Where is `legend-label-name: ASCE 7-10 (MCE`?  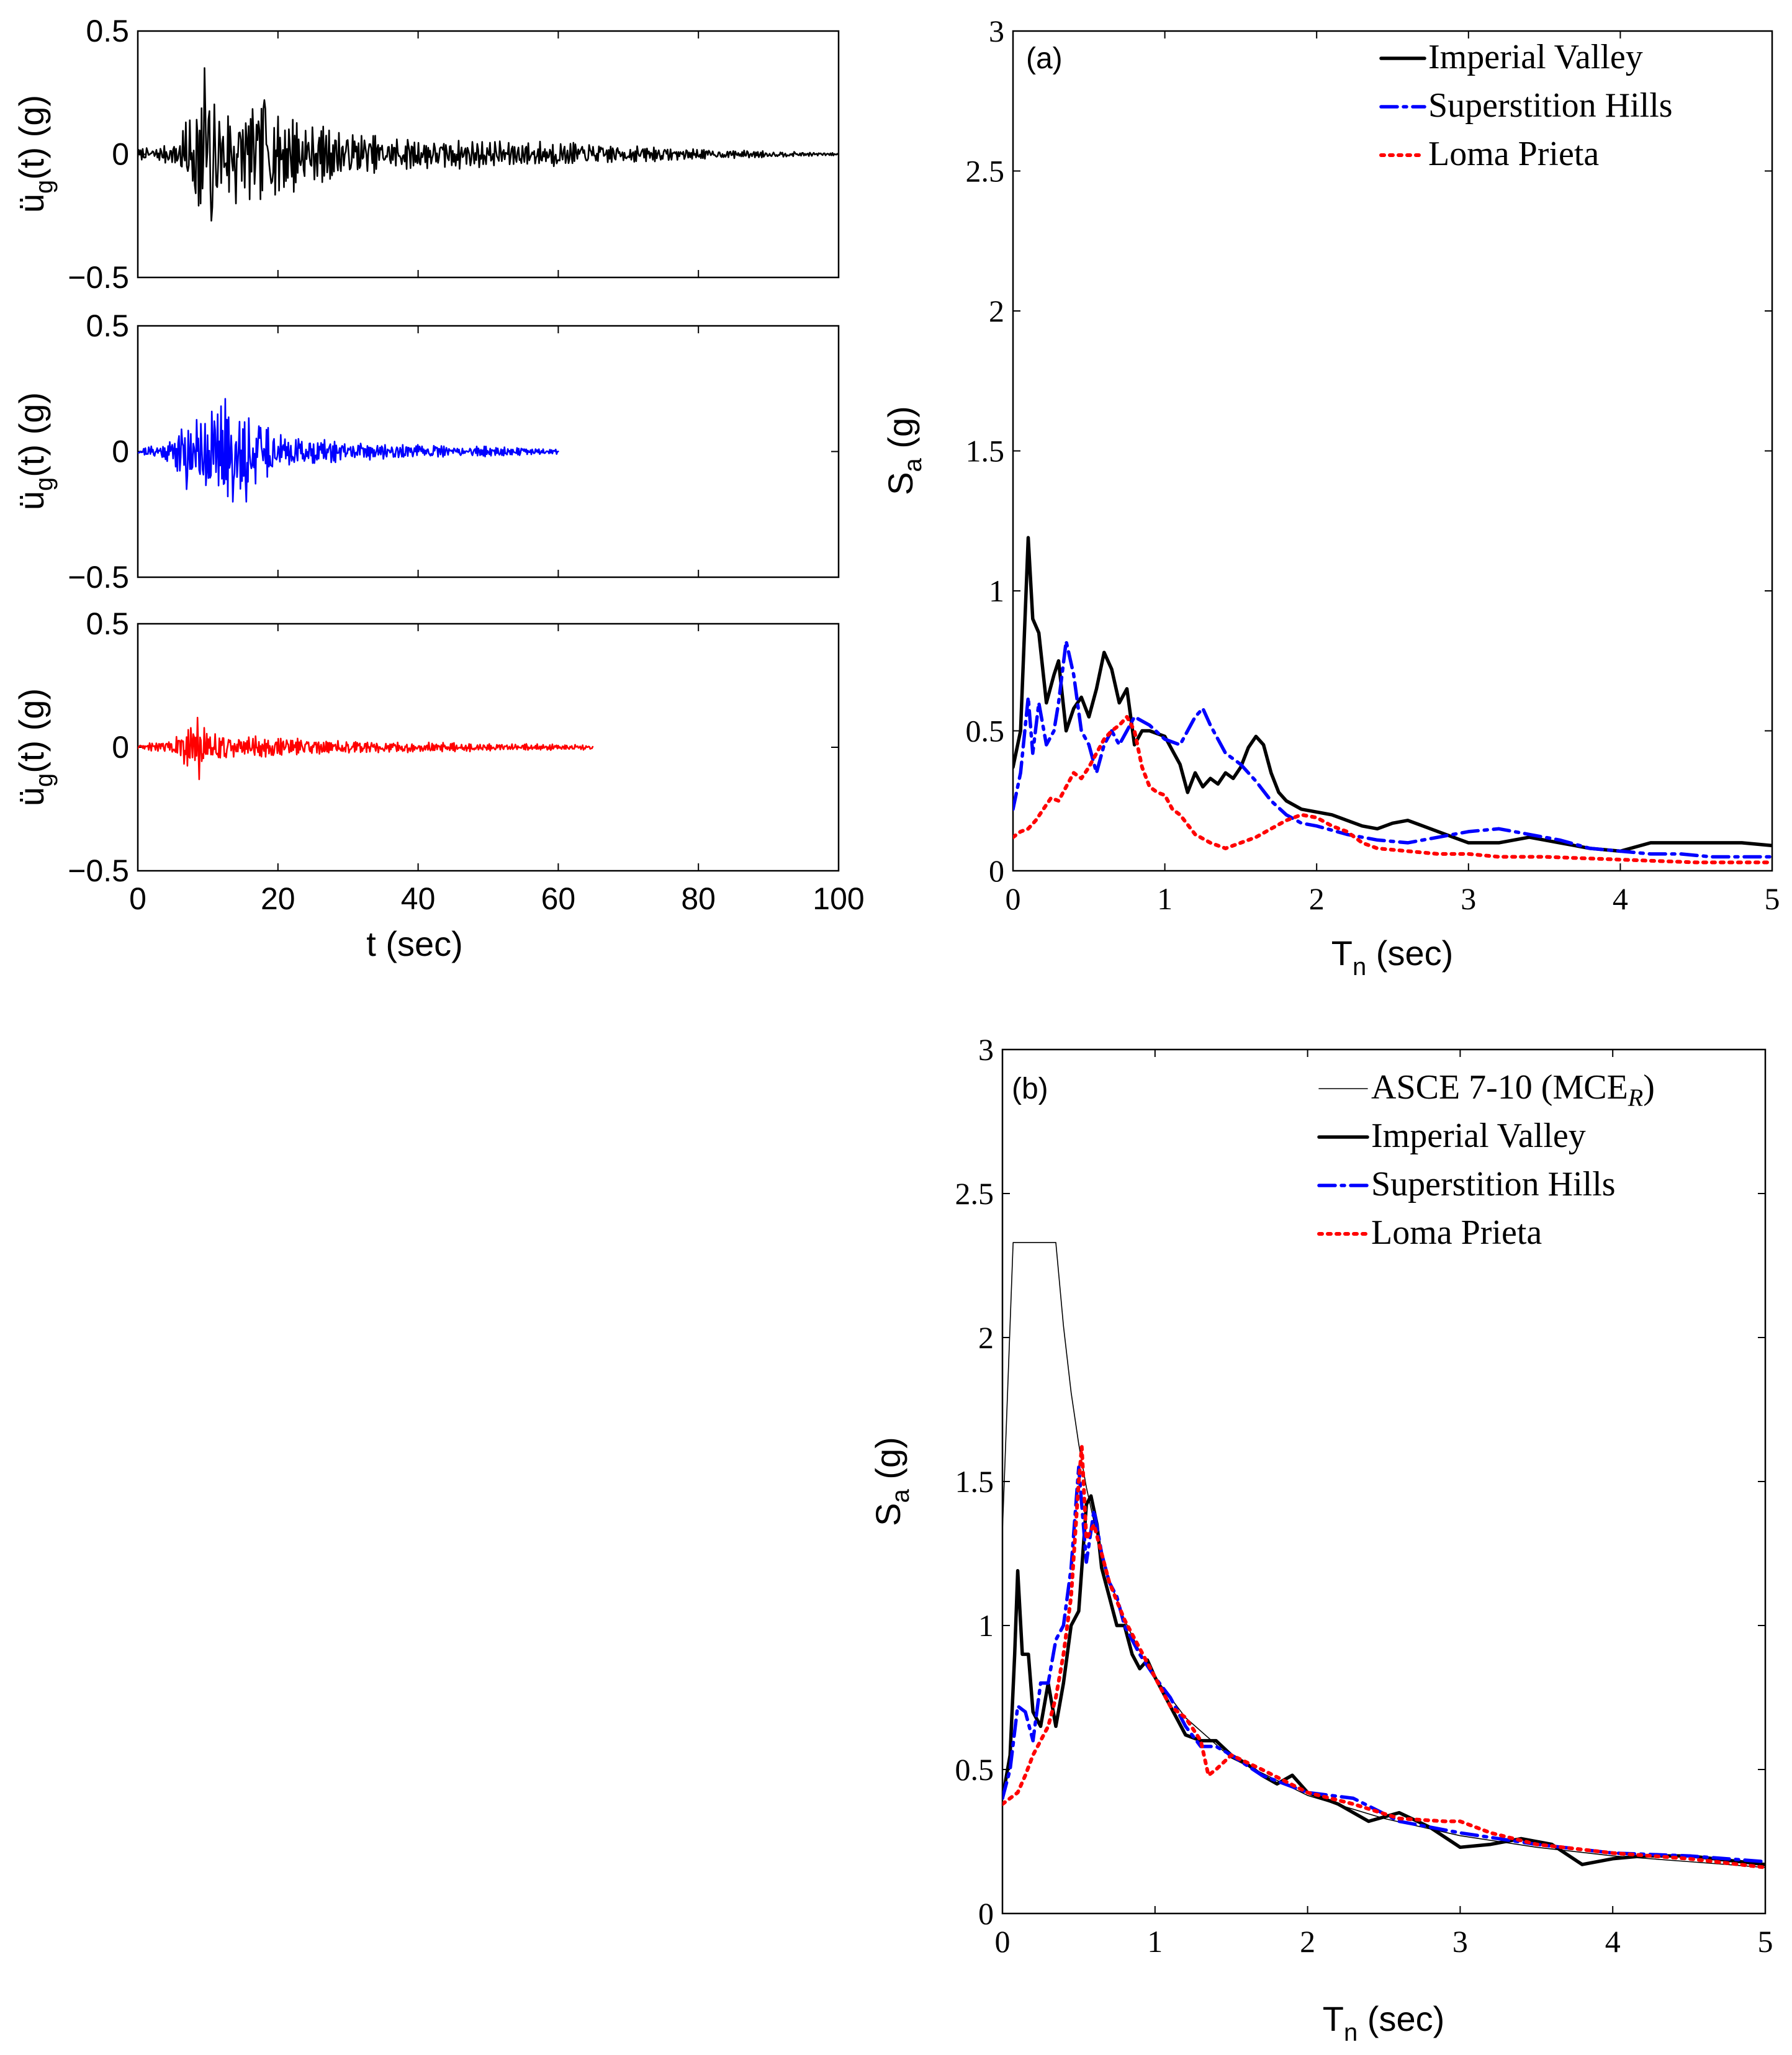 legend-label-name: ASCE 7-10 (MCE is located at coordinates (1499, 1087).